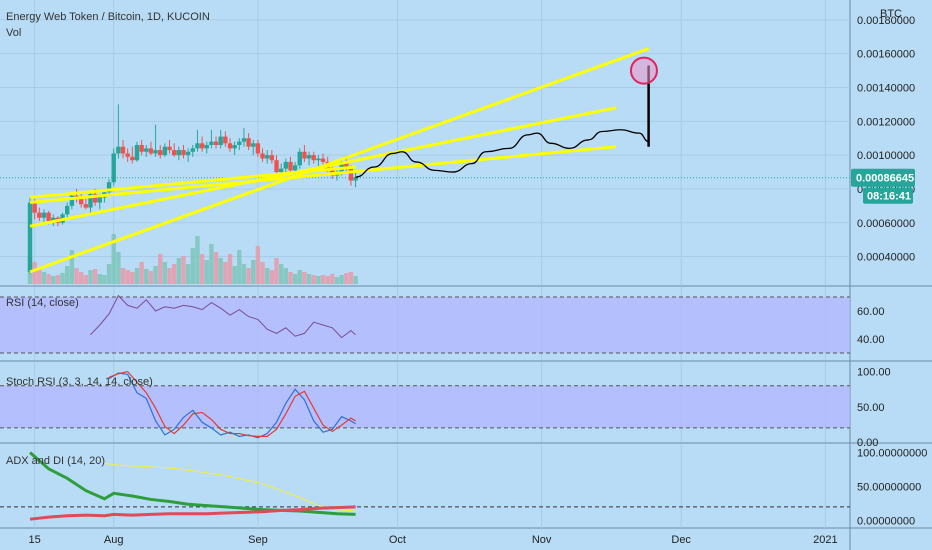 This screenshot has width=932, height=550. I want to click on time-tick-label: 15, so click(35, 540).